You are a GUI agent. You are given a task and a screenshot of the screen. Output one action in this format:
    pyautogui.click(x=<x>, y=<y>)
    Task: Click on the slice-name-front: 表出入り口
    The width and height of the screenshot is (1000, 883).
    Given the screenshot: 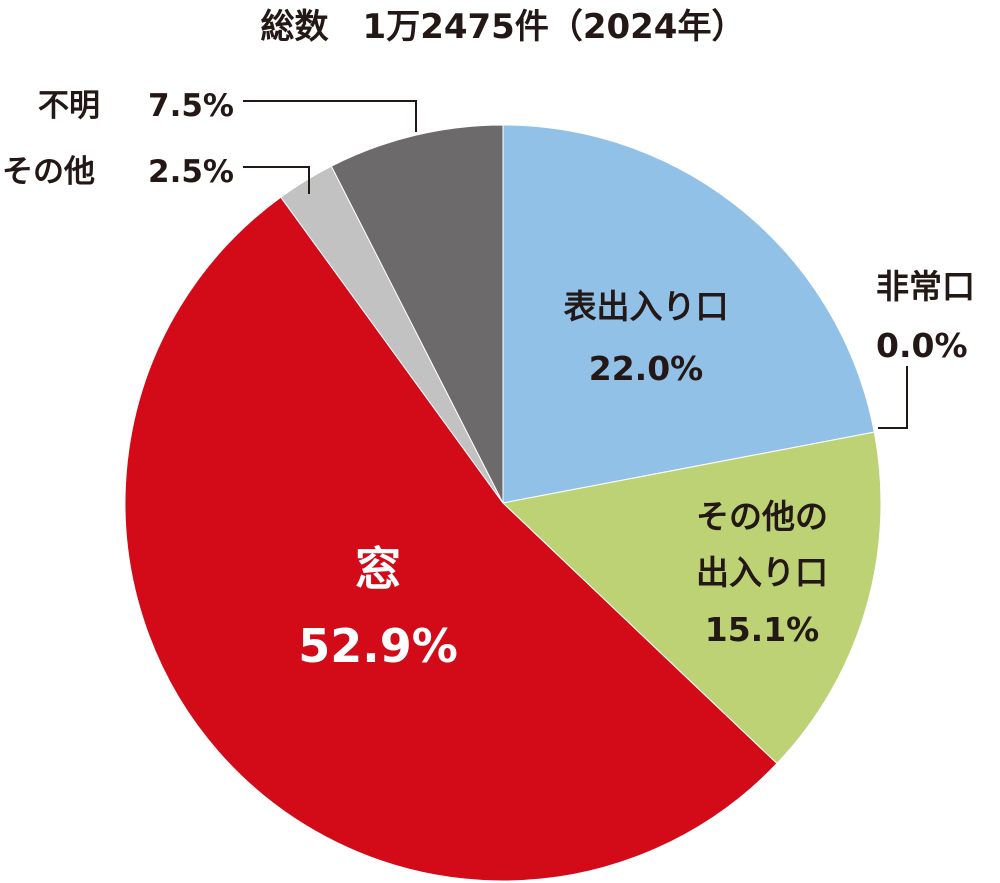 What is the action you would take?
    pyautogui.click(x=646, y=306)
    